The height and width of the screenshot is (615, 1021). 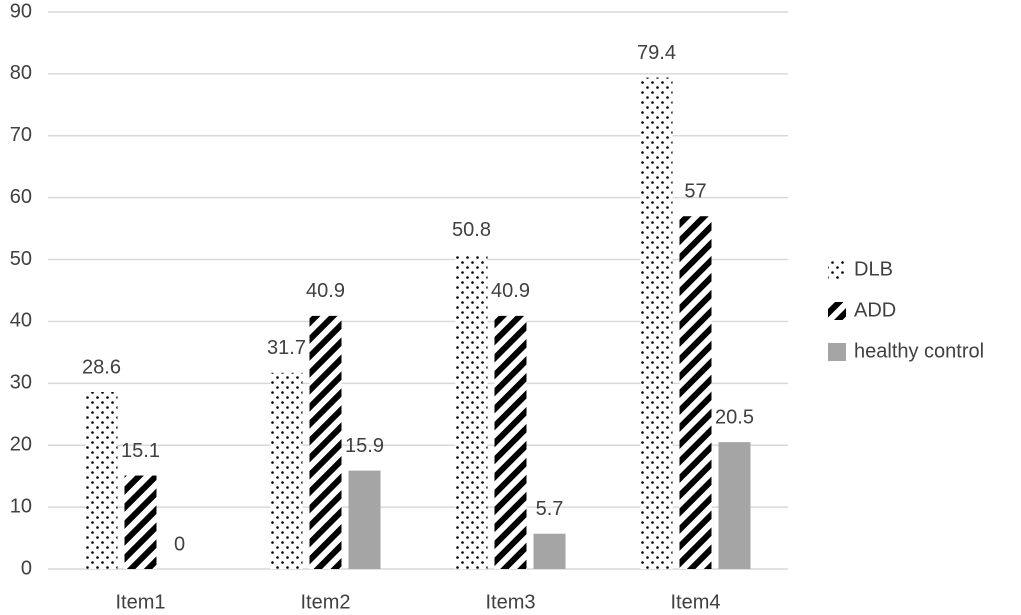 I want to click on value-label: 15.1, so click(x=140, y=451).